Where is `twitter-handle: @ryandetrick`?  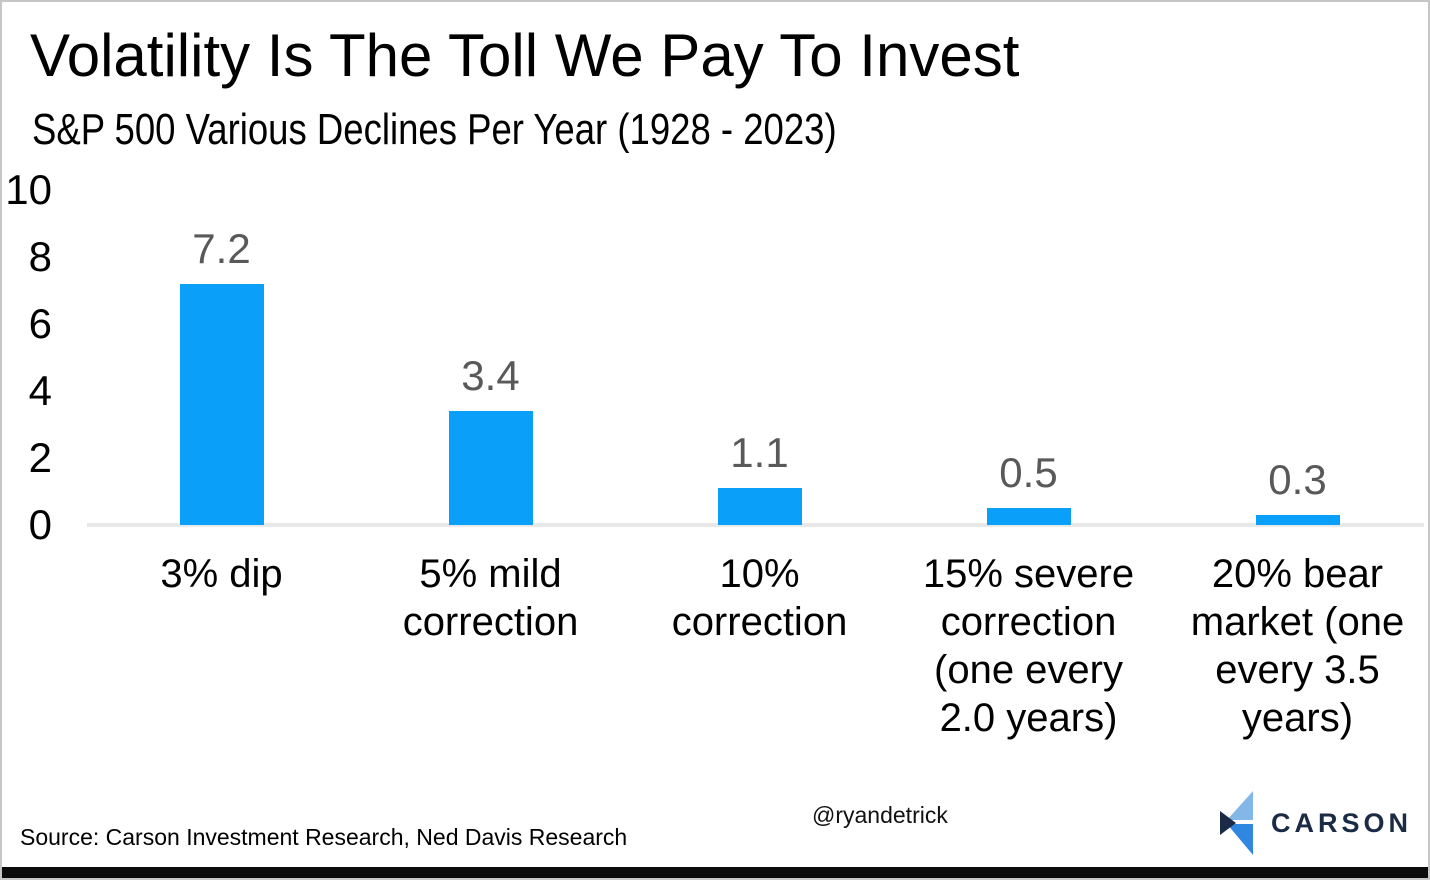 twitter-handle: @ryandetrick is located at coordinates (880, 815).